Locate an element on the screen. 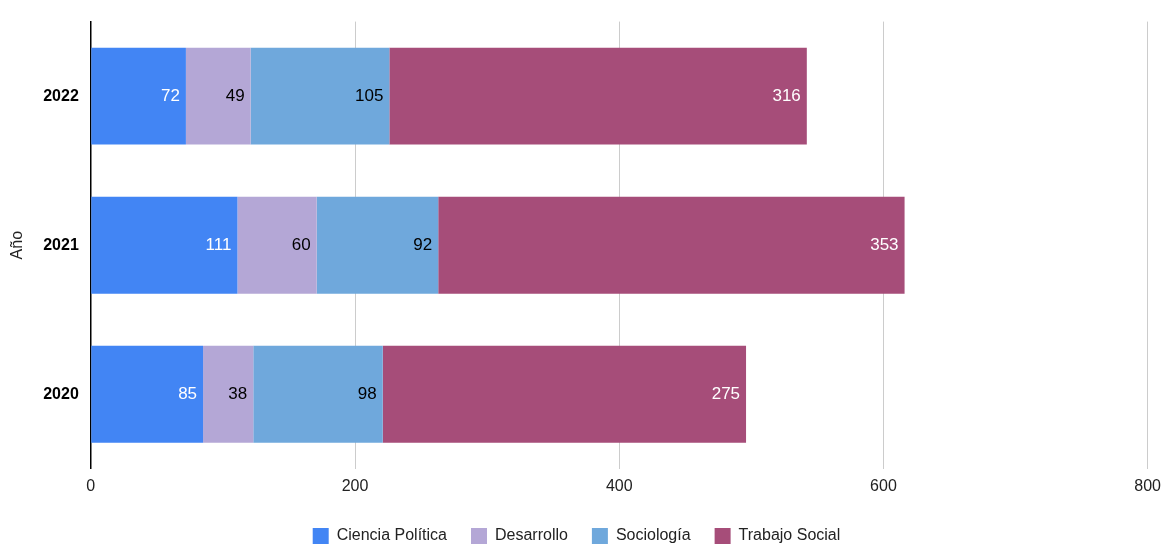 This screenshot has width=1169, height=554. data-label: 49 is located at coordinates (235, 95).